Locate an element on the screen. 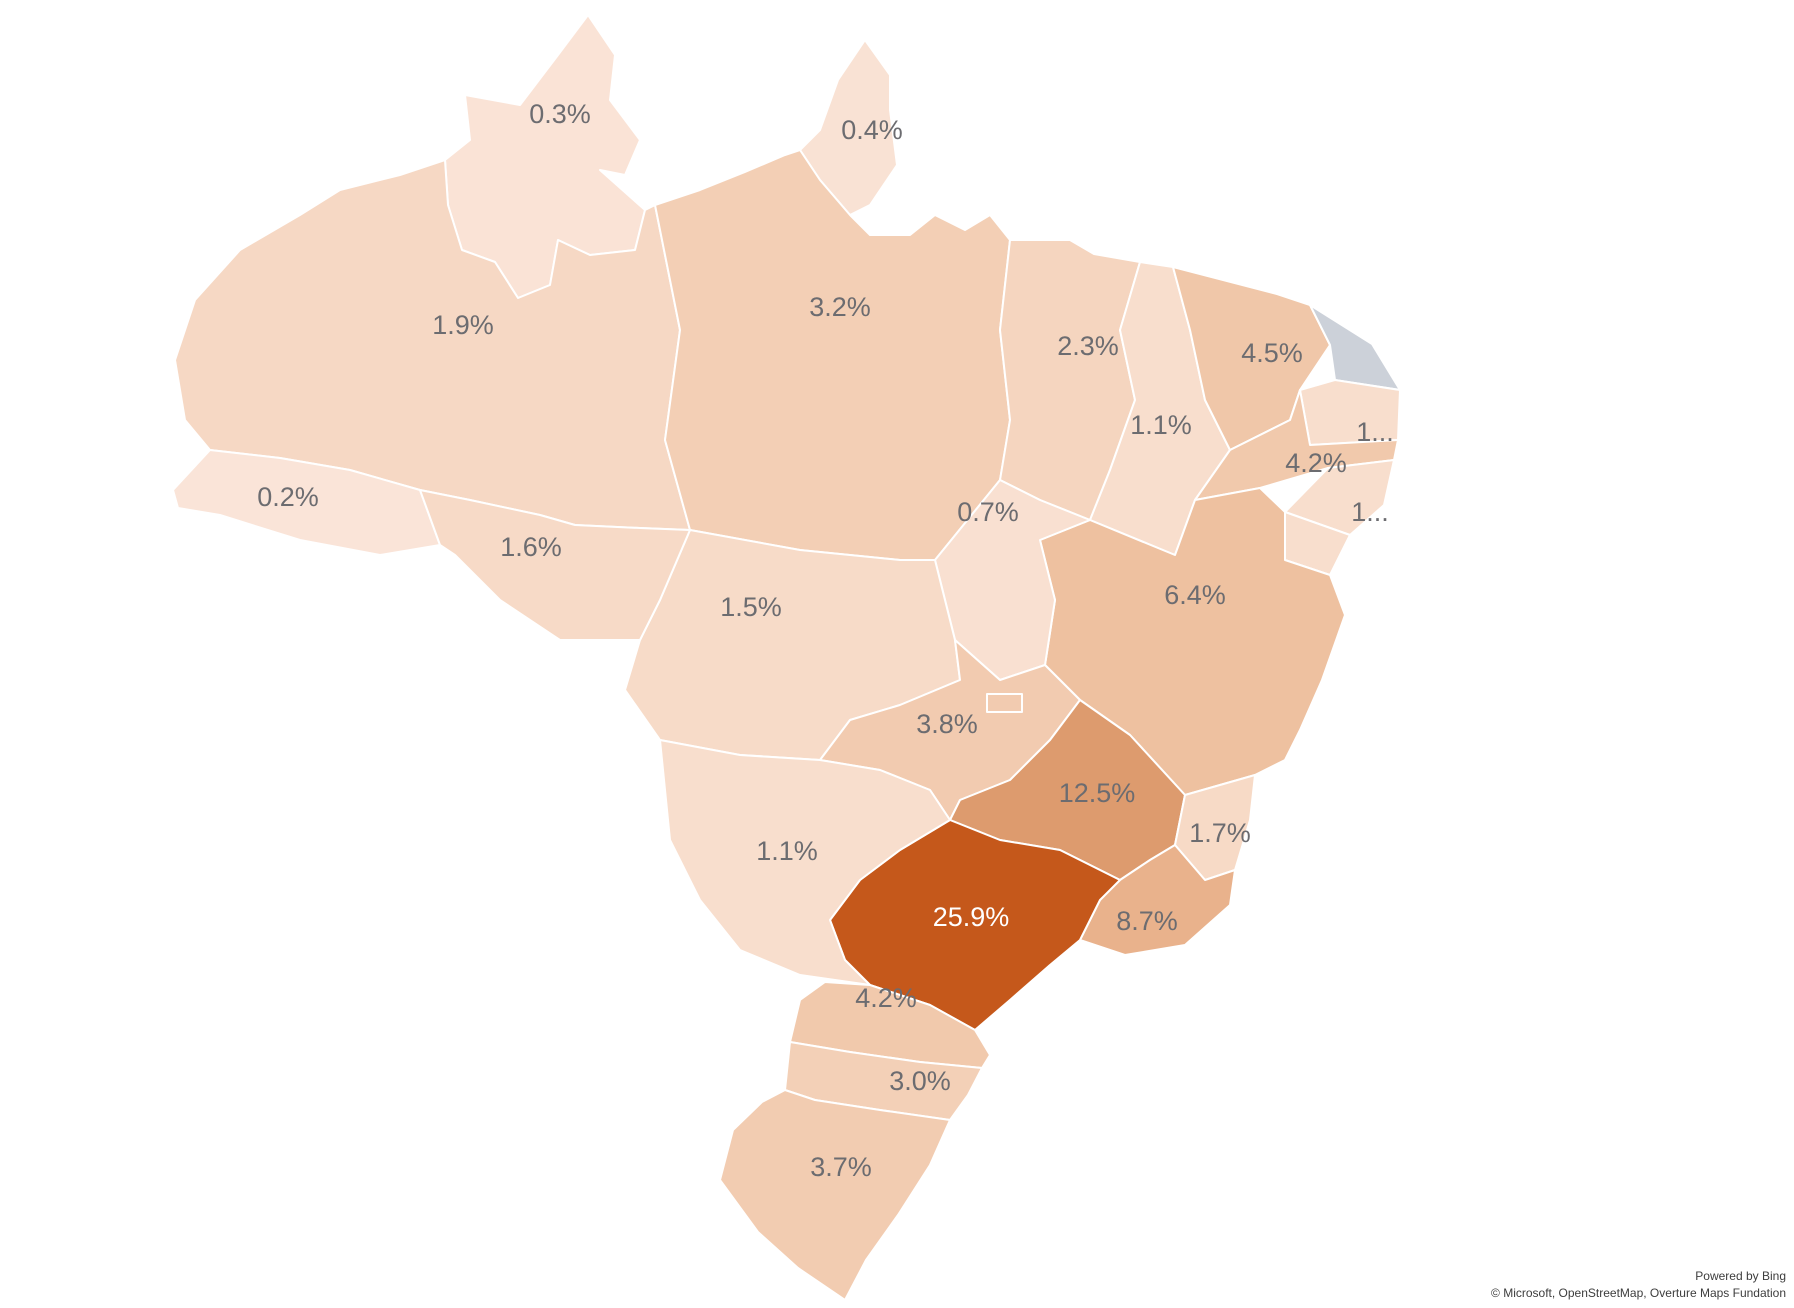 The width and height of the screenshot is (1794, 1308). state-mato-grosso-do-sul is located at coordinates (805, 862).